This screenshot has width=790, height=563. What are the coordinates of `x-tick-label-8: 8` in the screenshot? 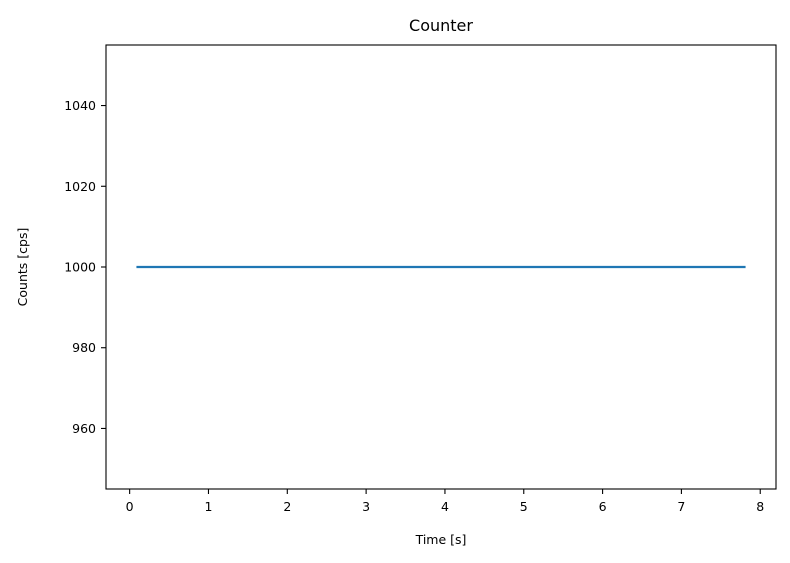 It's located at (760, 506).